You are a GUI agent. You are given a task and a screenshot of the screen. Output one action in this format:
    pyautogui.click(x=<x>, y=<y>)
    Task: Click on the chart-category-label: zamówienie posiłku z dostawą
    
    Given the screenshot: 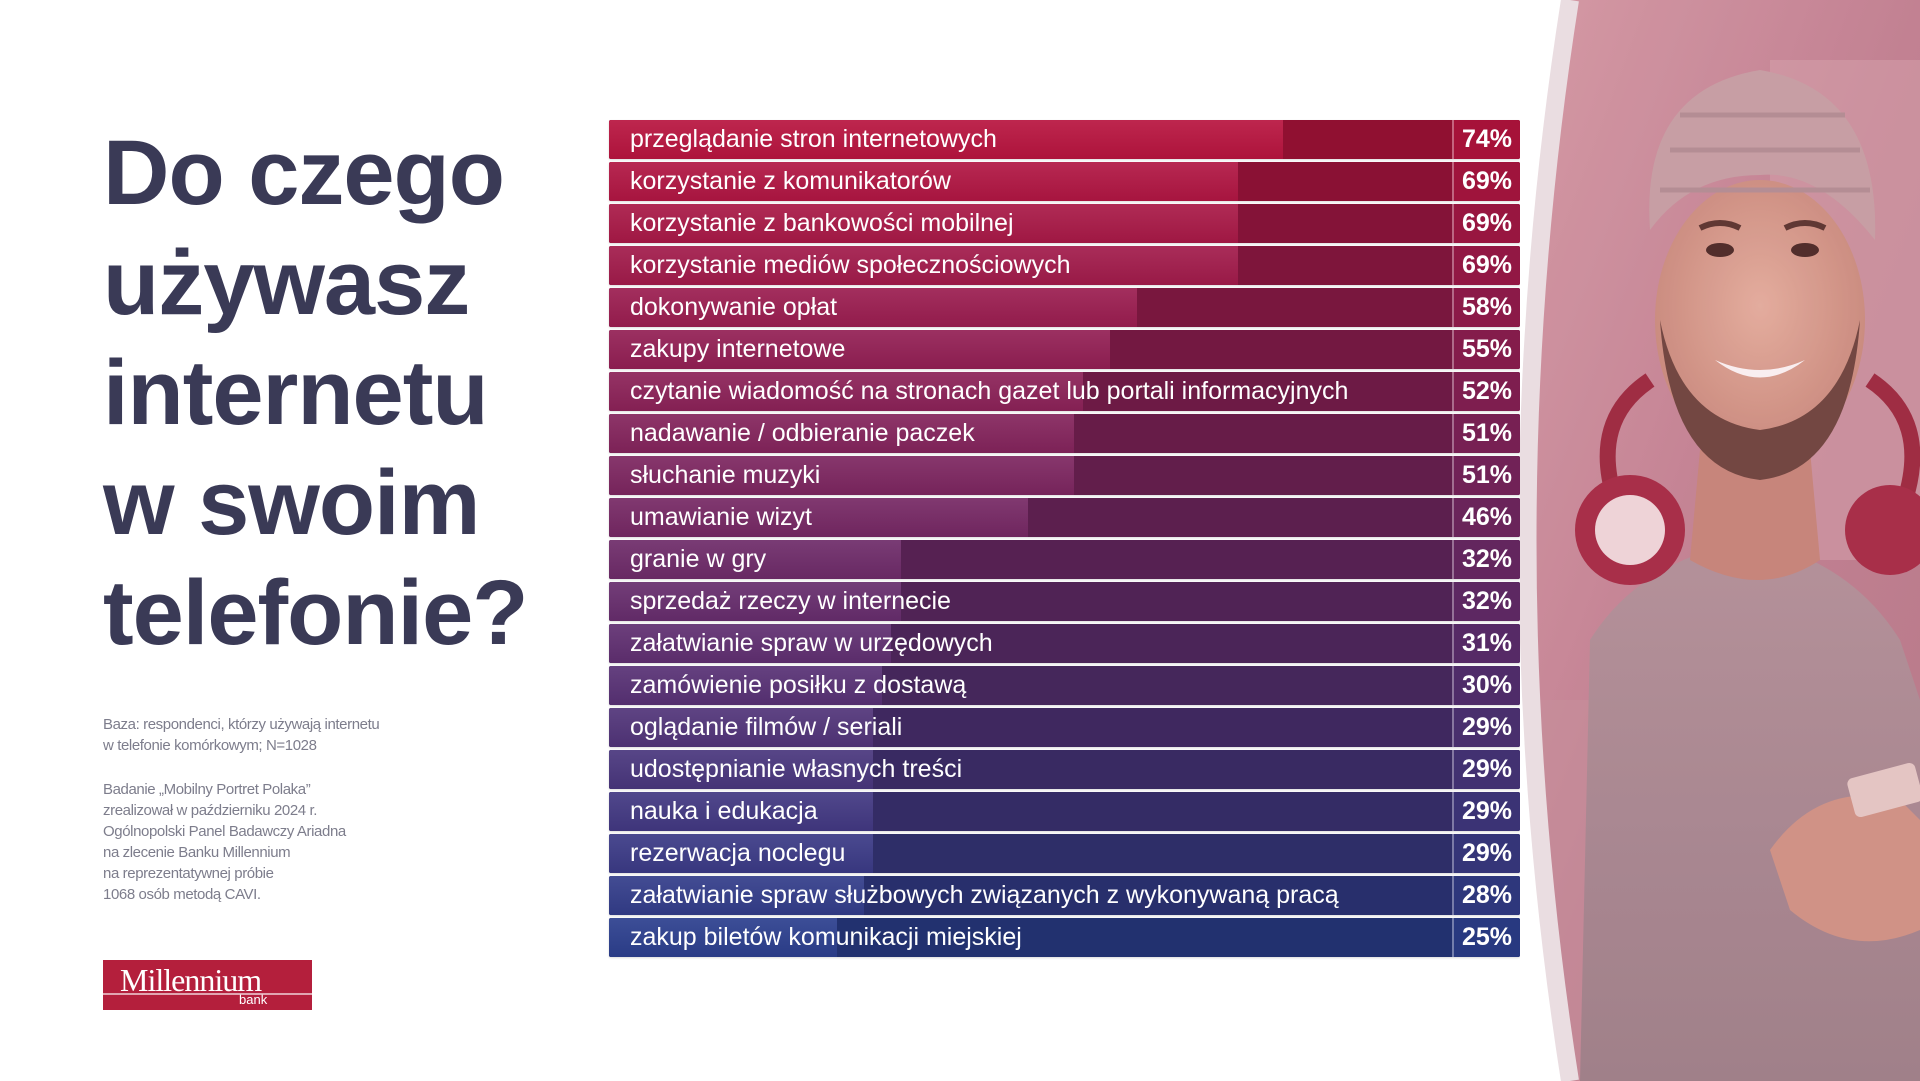 What is the action you would take?
    pyautogui.click(x=798, y=685)
    